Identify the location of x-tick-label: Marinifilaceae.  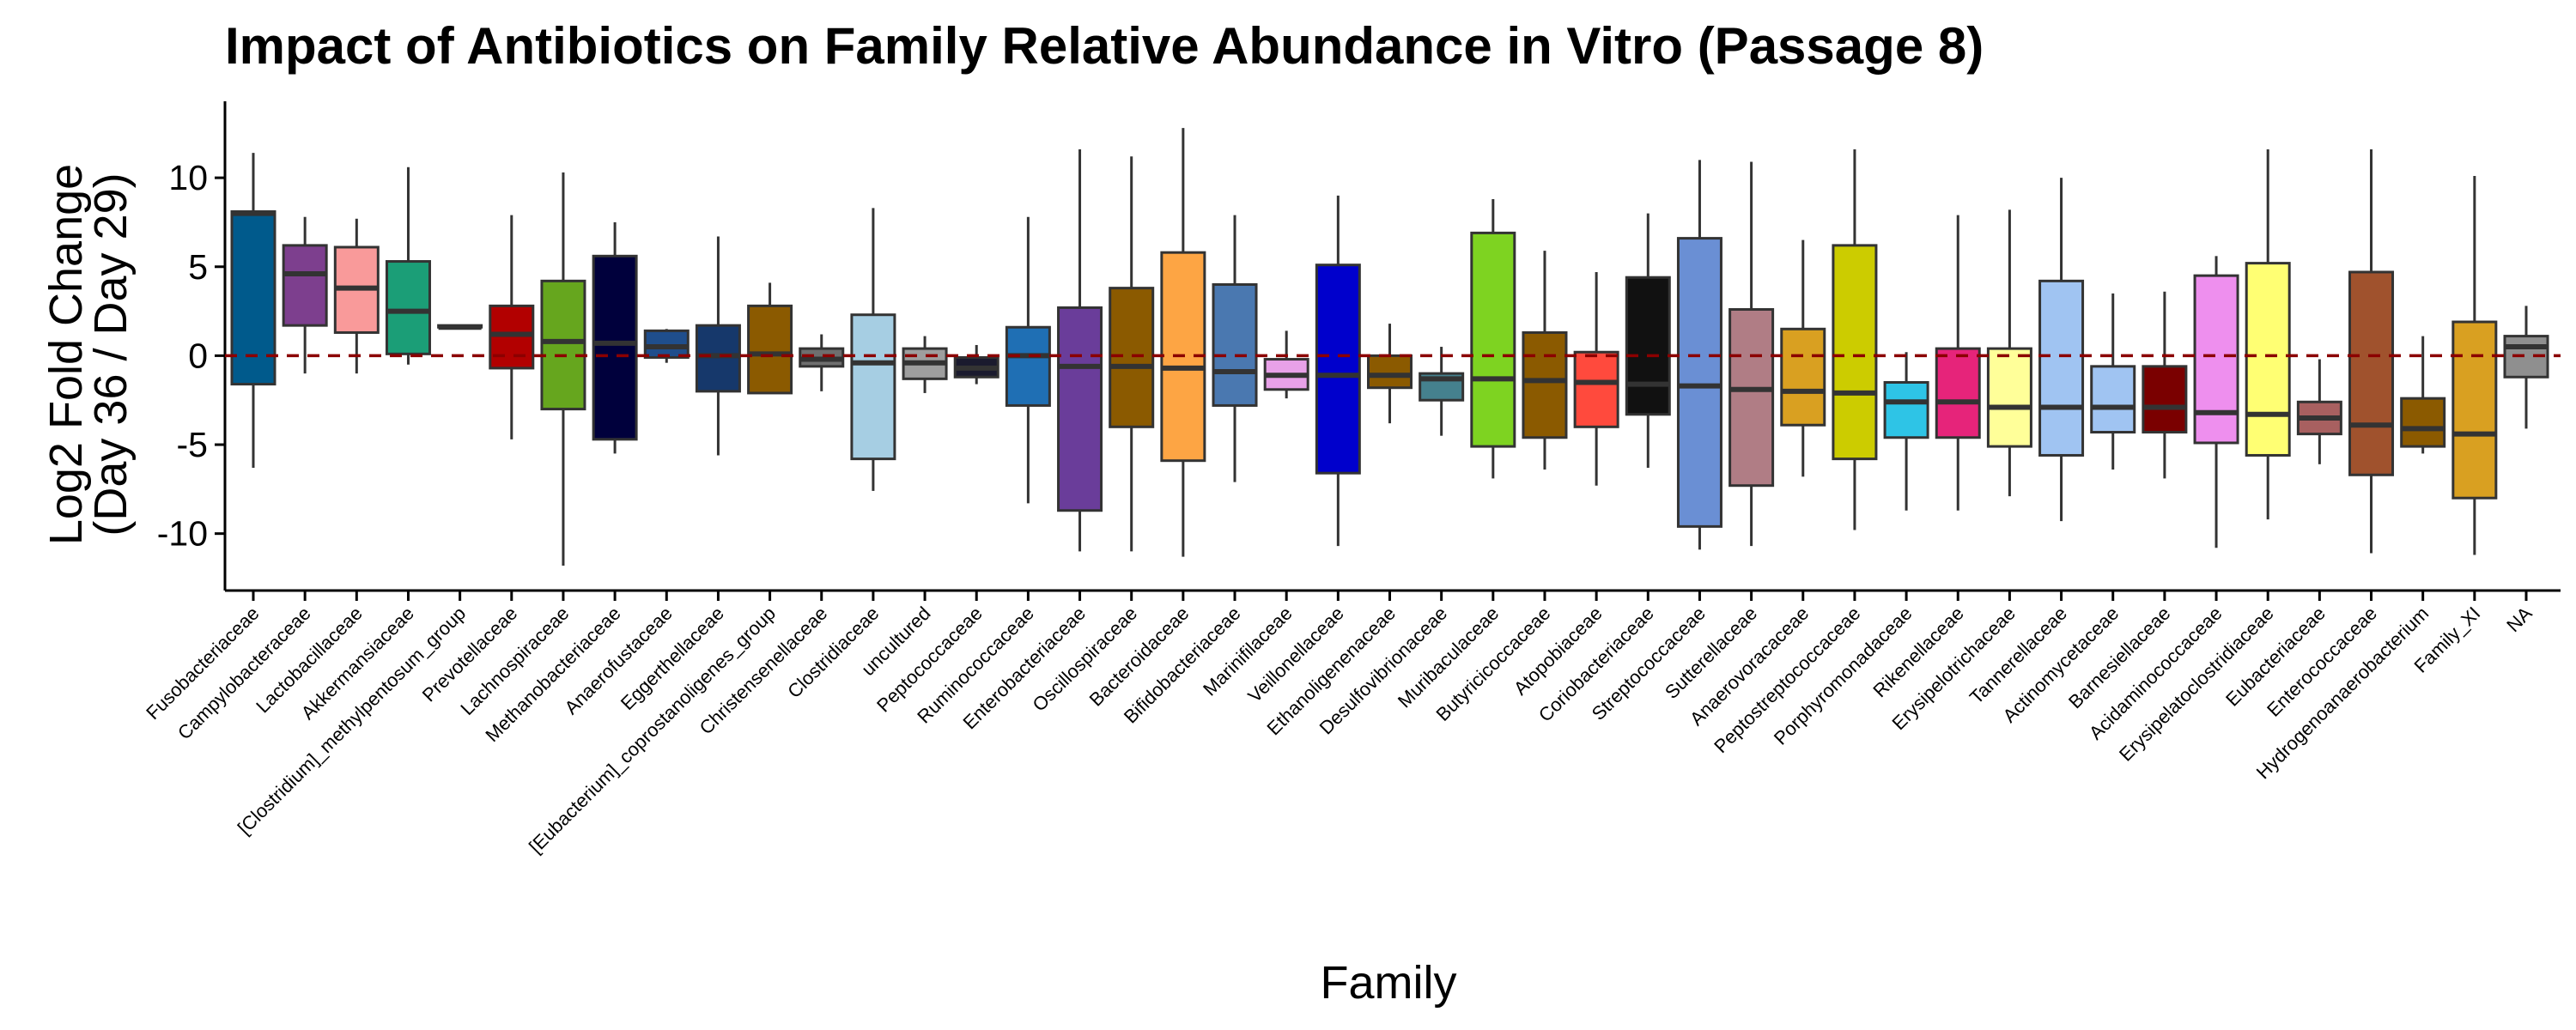
(1248, 651).